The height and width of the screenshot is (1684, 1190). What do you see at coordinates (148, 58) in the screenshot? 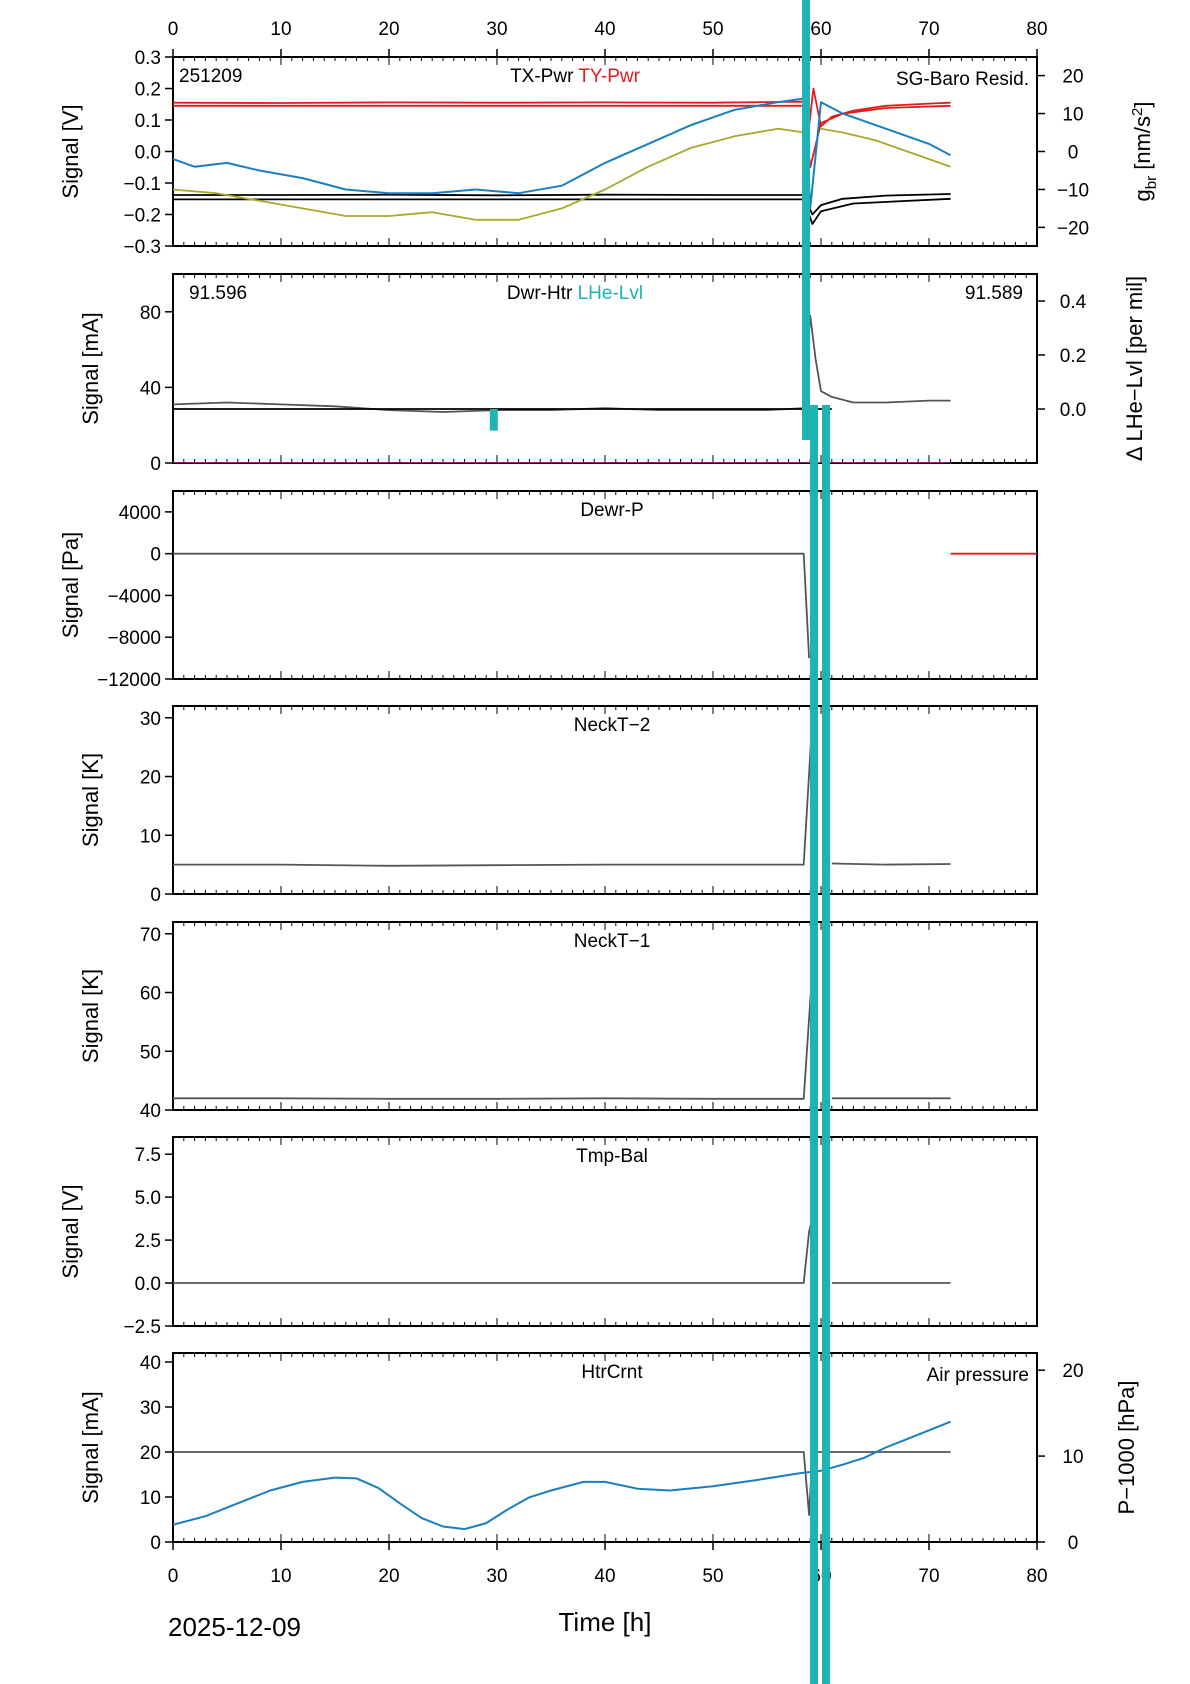
I see `y-tick-label: 0.3` at bounding box center [148, 58].